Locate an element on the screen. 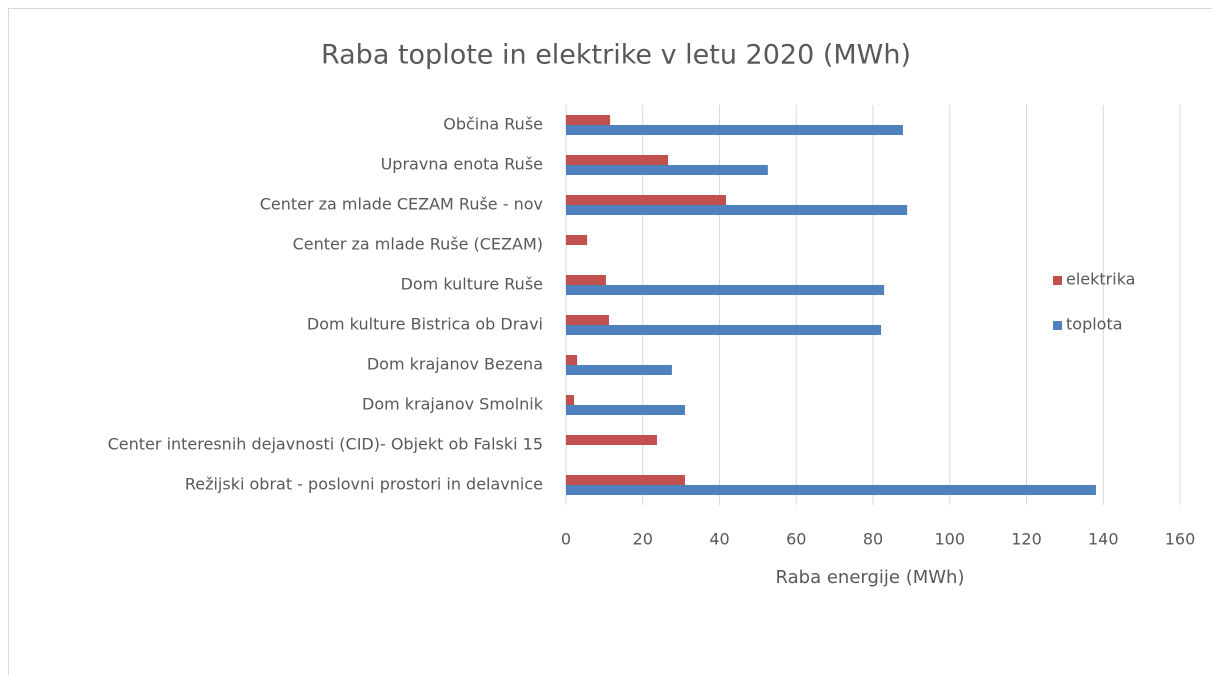 The height and width of the screenshot is (675, 1212). x-tick-label: 60 is located at coordinates (796, 539).